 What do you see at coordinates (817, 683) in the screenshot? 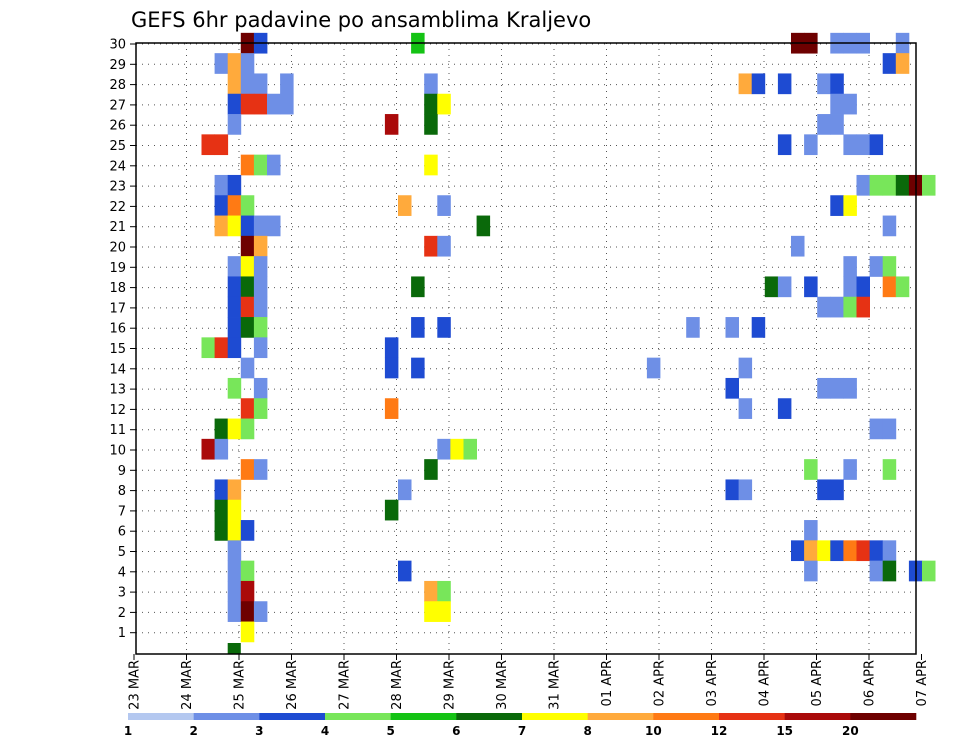
I see `x-tick-label: 05 APR` at bounding box center [817, 683].